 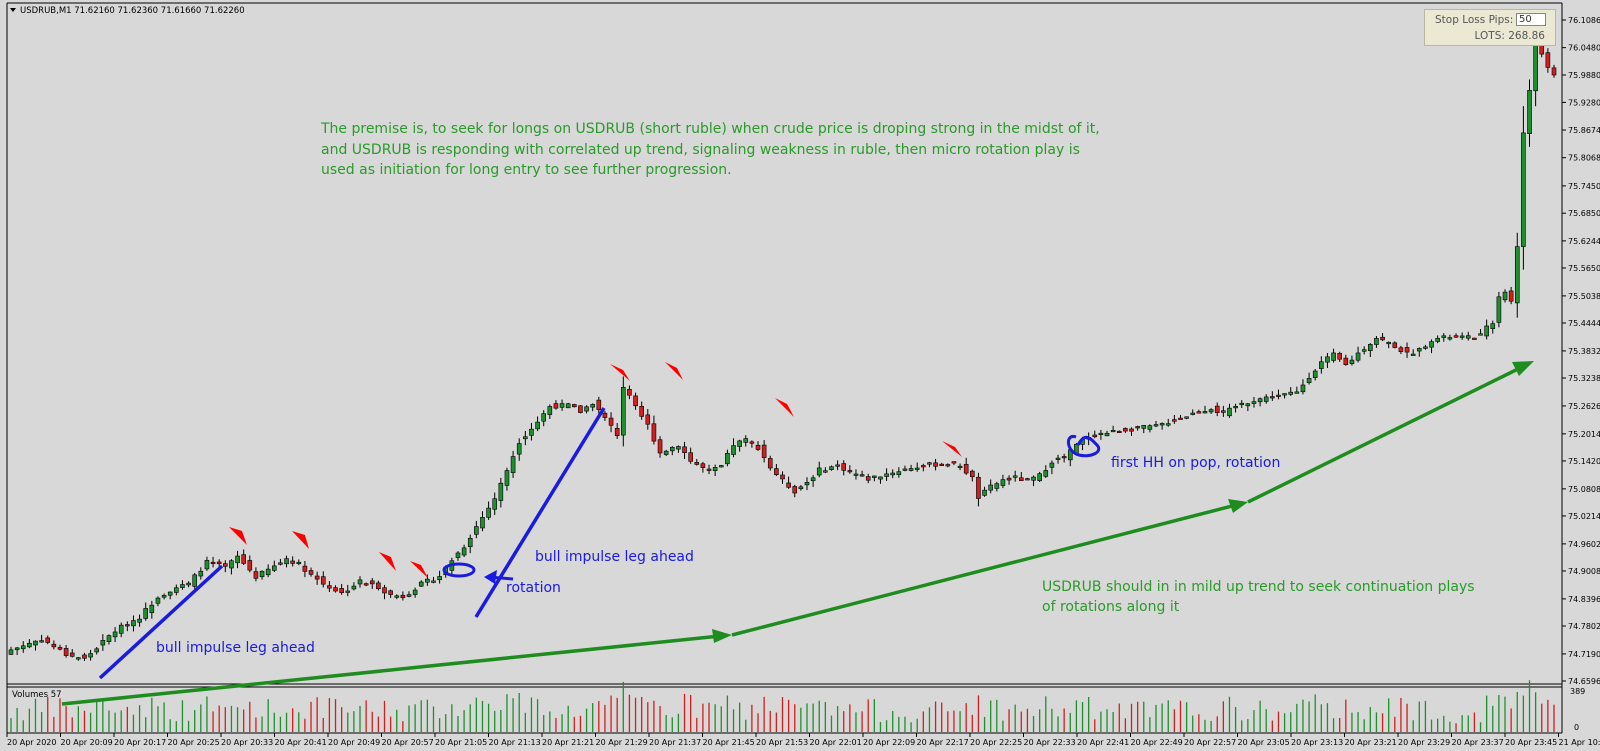 I want to click on first-hh-loop, so click(x=1084, y=446).